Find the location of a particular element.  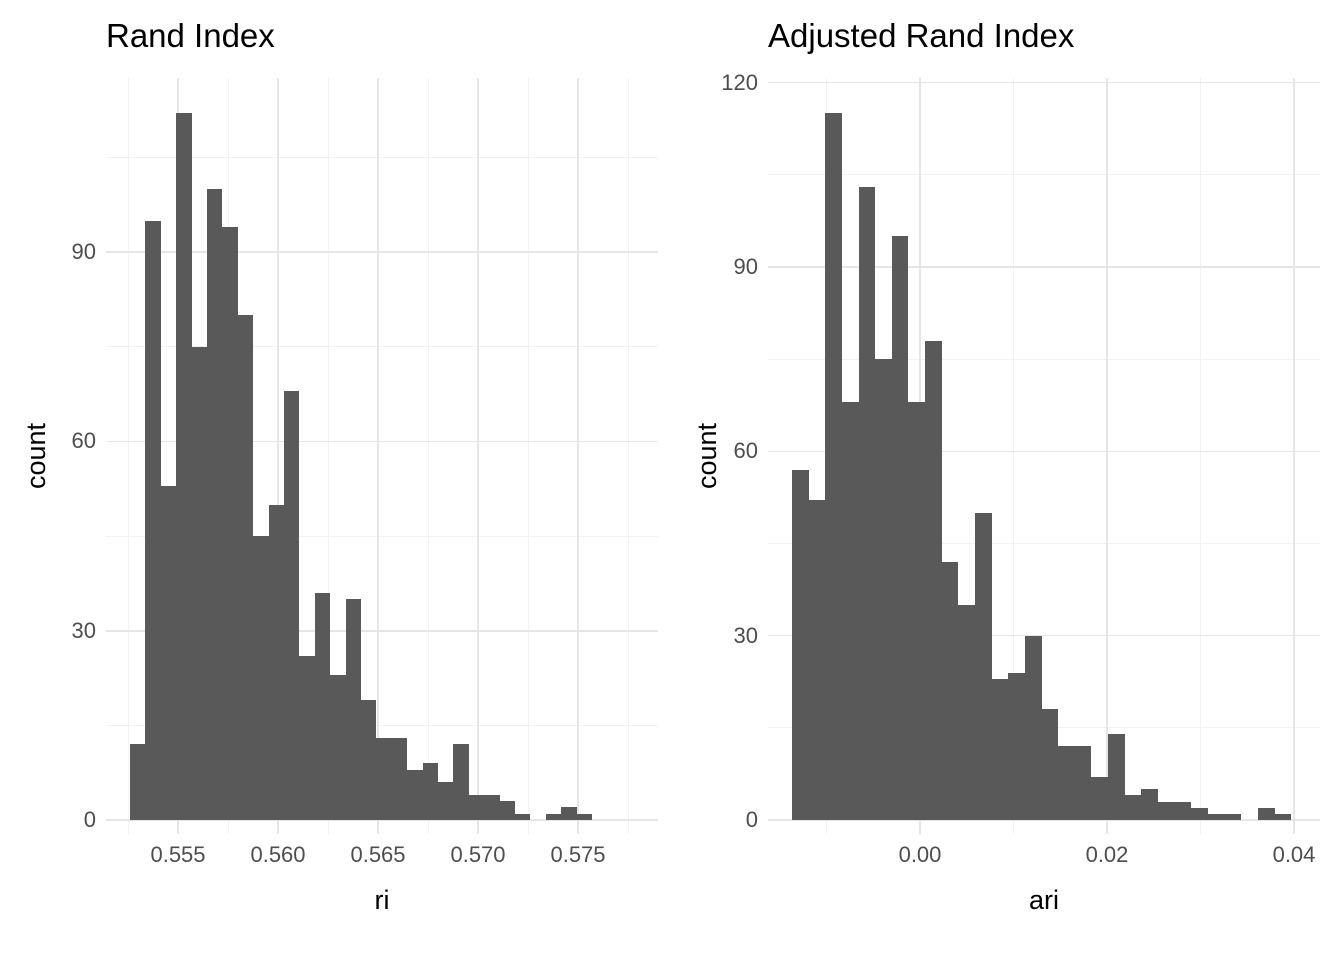

x-tick-label: 0.565 is located at coordinates (378, 854).